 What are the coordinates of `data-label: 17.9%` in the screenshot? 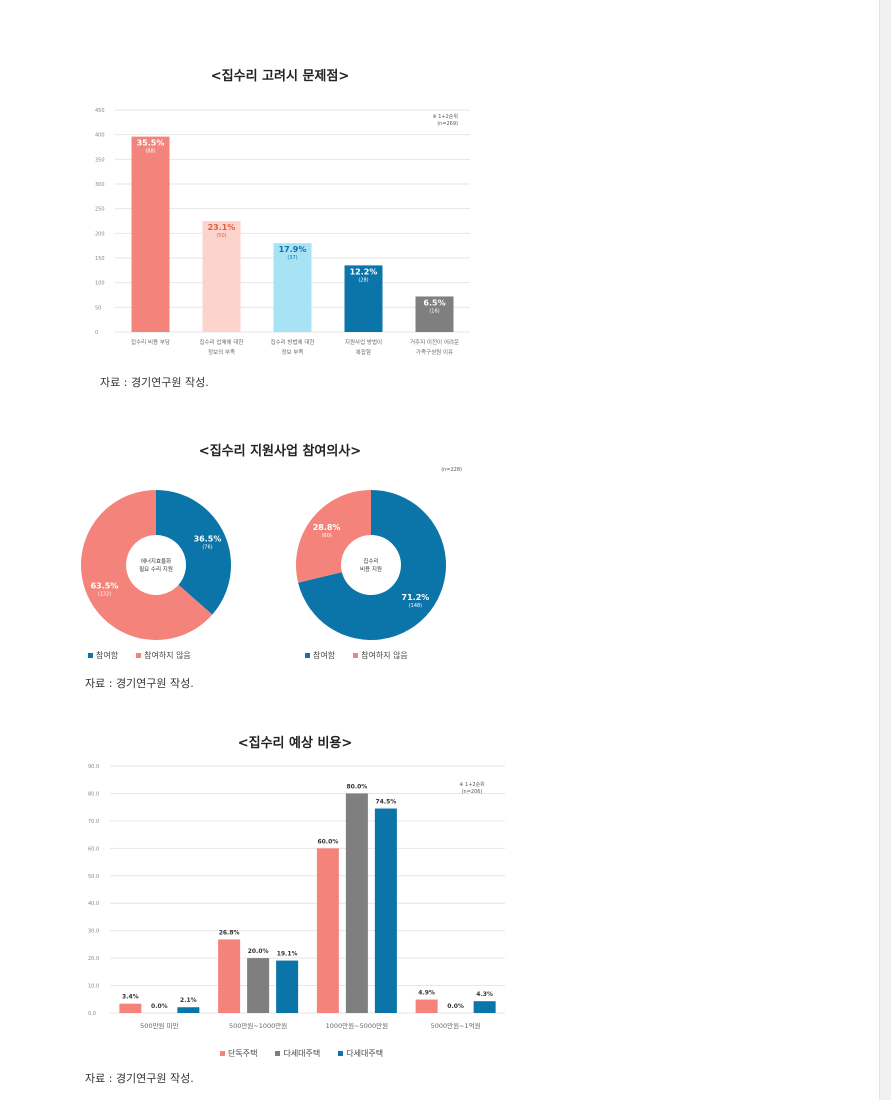 It's located at (293, 249).